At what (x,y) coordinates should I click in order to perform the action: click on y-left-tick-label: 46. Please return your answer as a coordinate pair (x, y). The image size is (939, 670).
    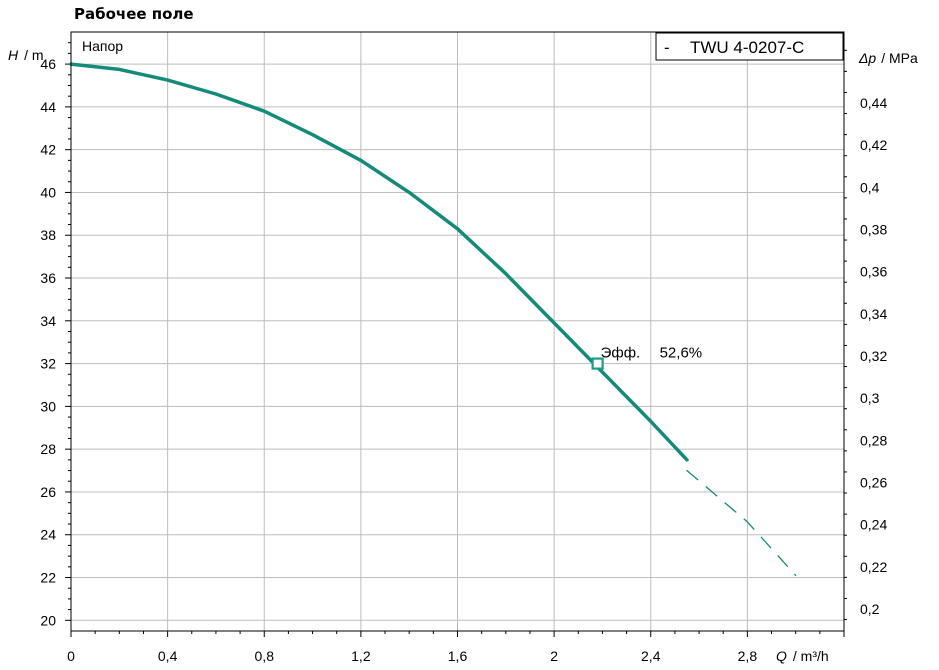
    Looking at the image, I should click on (48, 64).